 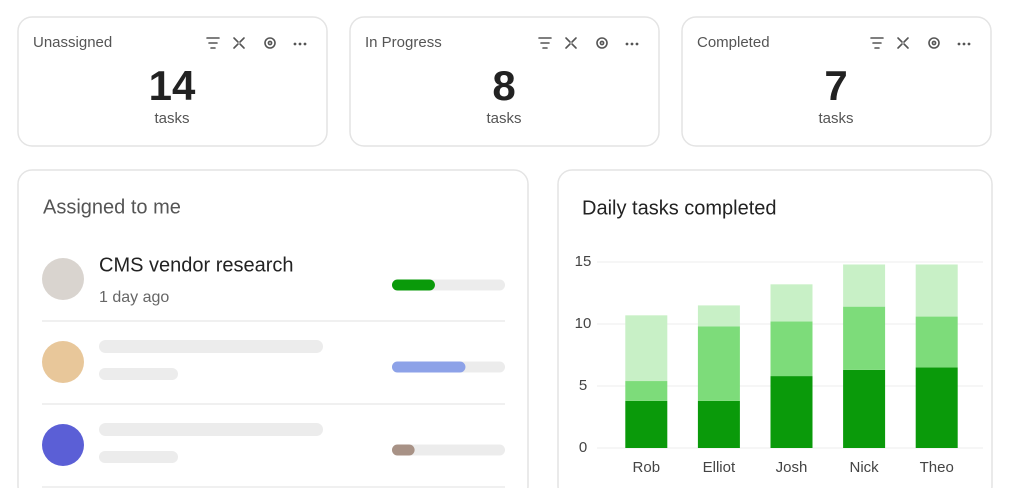 What do you see at coordinates (196, 265) in the screenshot?
I see `task-title: CMS vendor research` at bounding box center [196, 265].